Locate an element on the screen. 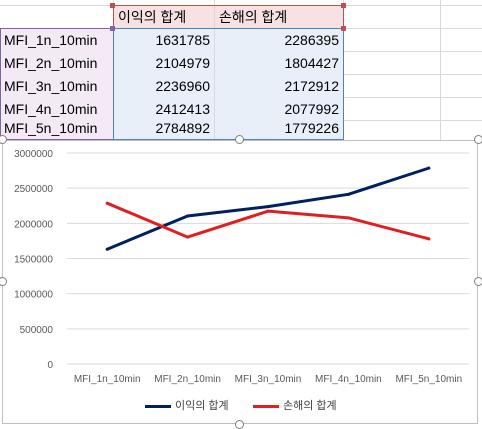 The width and height of the screenshot is (482, 429). row-label-cell: MFI_4n_10min is located at coordinates (56, 109).